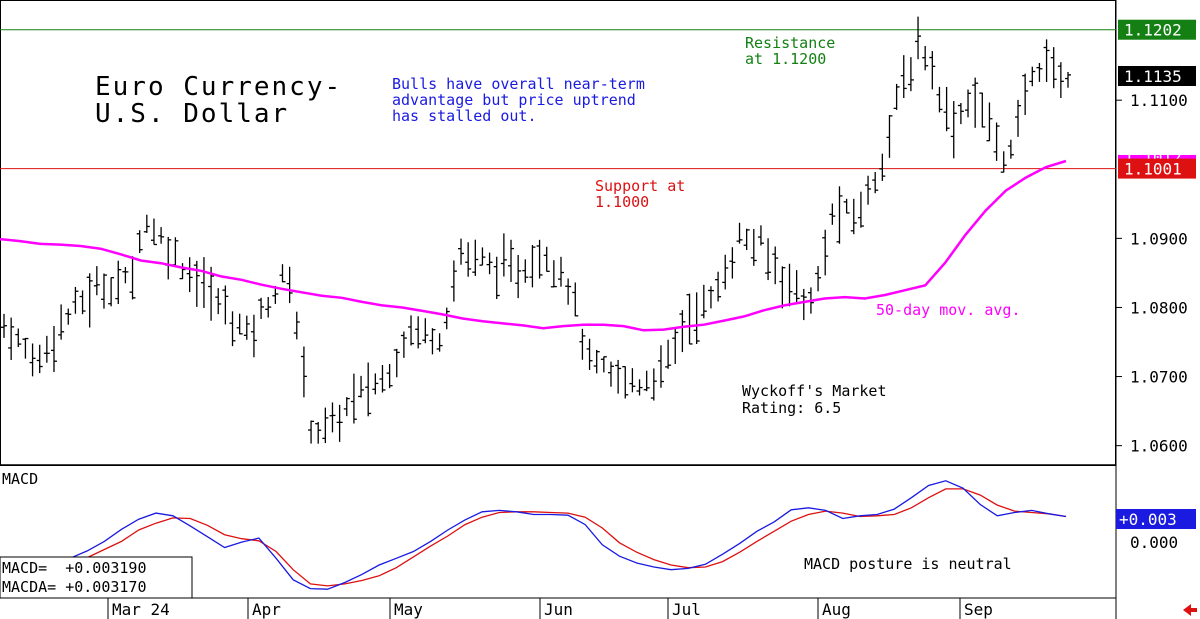 Image resolution: width=1200 pixels, height=619 pixels. What do you see at coordinates (218, 87) in the screenshot?
I see `chart-title: Euro Currency-` at bounding box center [218, 87].